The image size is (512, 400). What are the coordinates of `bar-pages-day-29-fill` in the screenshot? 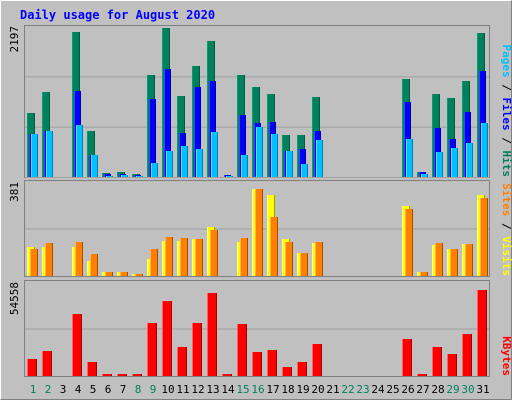 It's located at (454, 162).